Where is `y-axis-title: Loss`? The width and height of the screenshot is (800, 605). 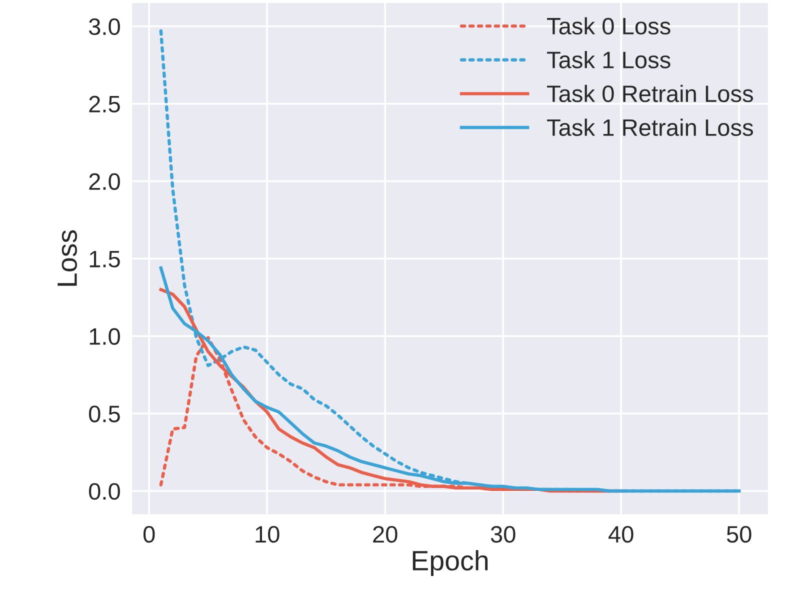
y-axis-title: Loss is located at coordinates (68, 258).